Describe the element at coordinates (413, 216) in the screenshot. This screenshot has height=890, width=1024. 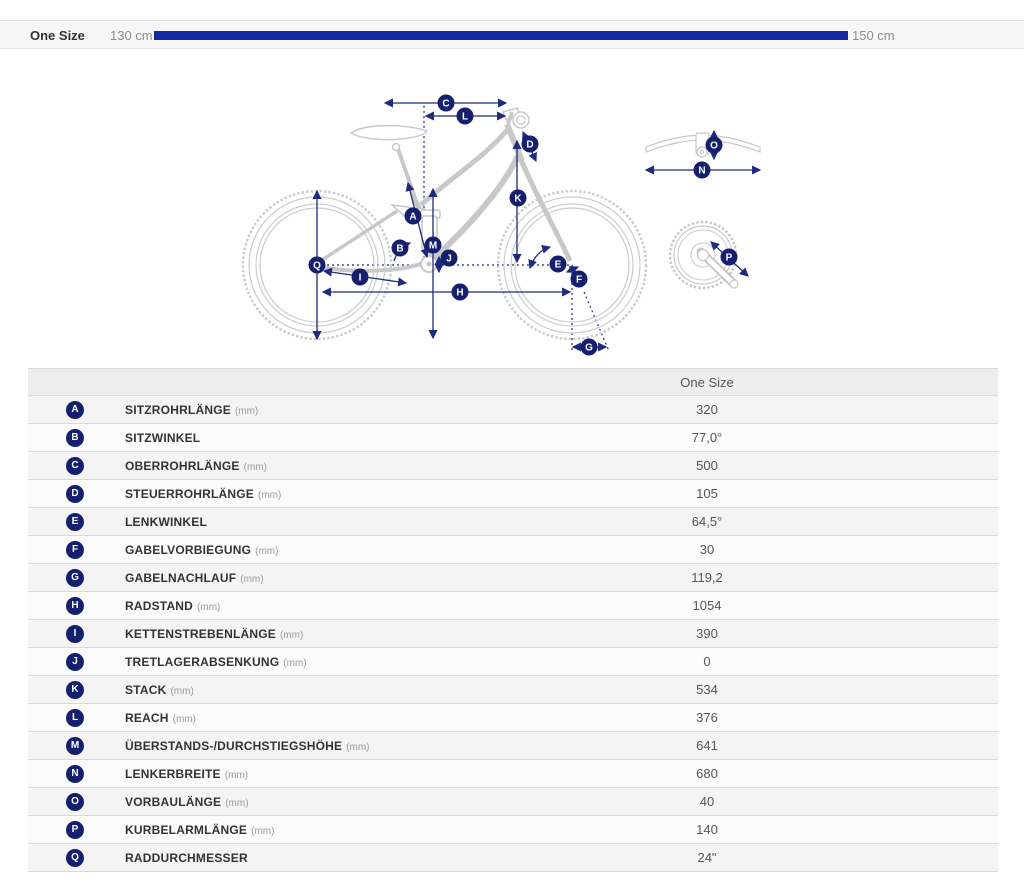
I see `marker-A: A` at that location.